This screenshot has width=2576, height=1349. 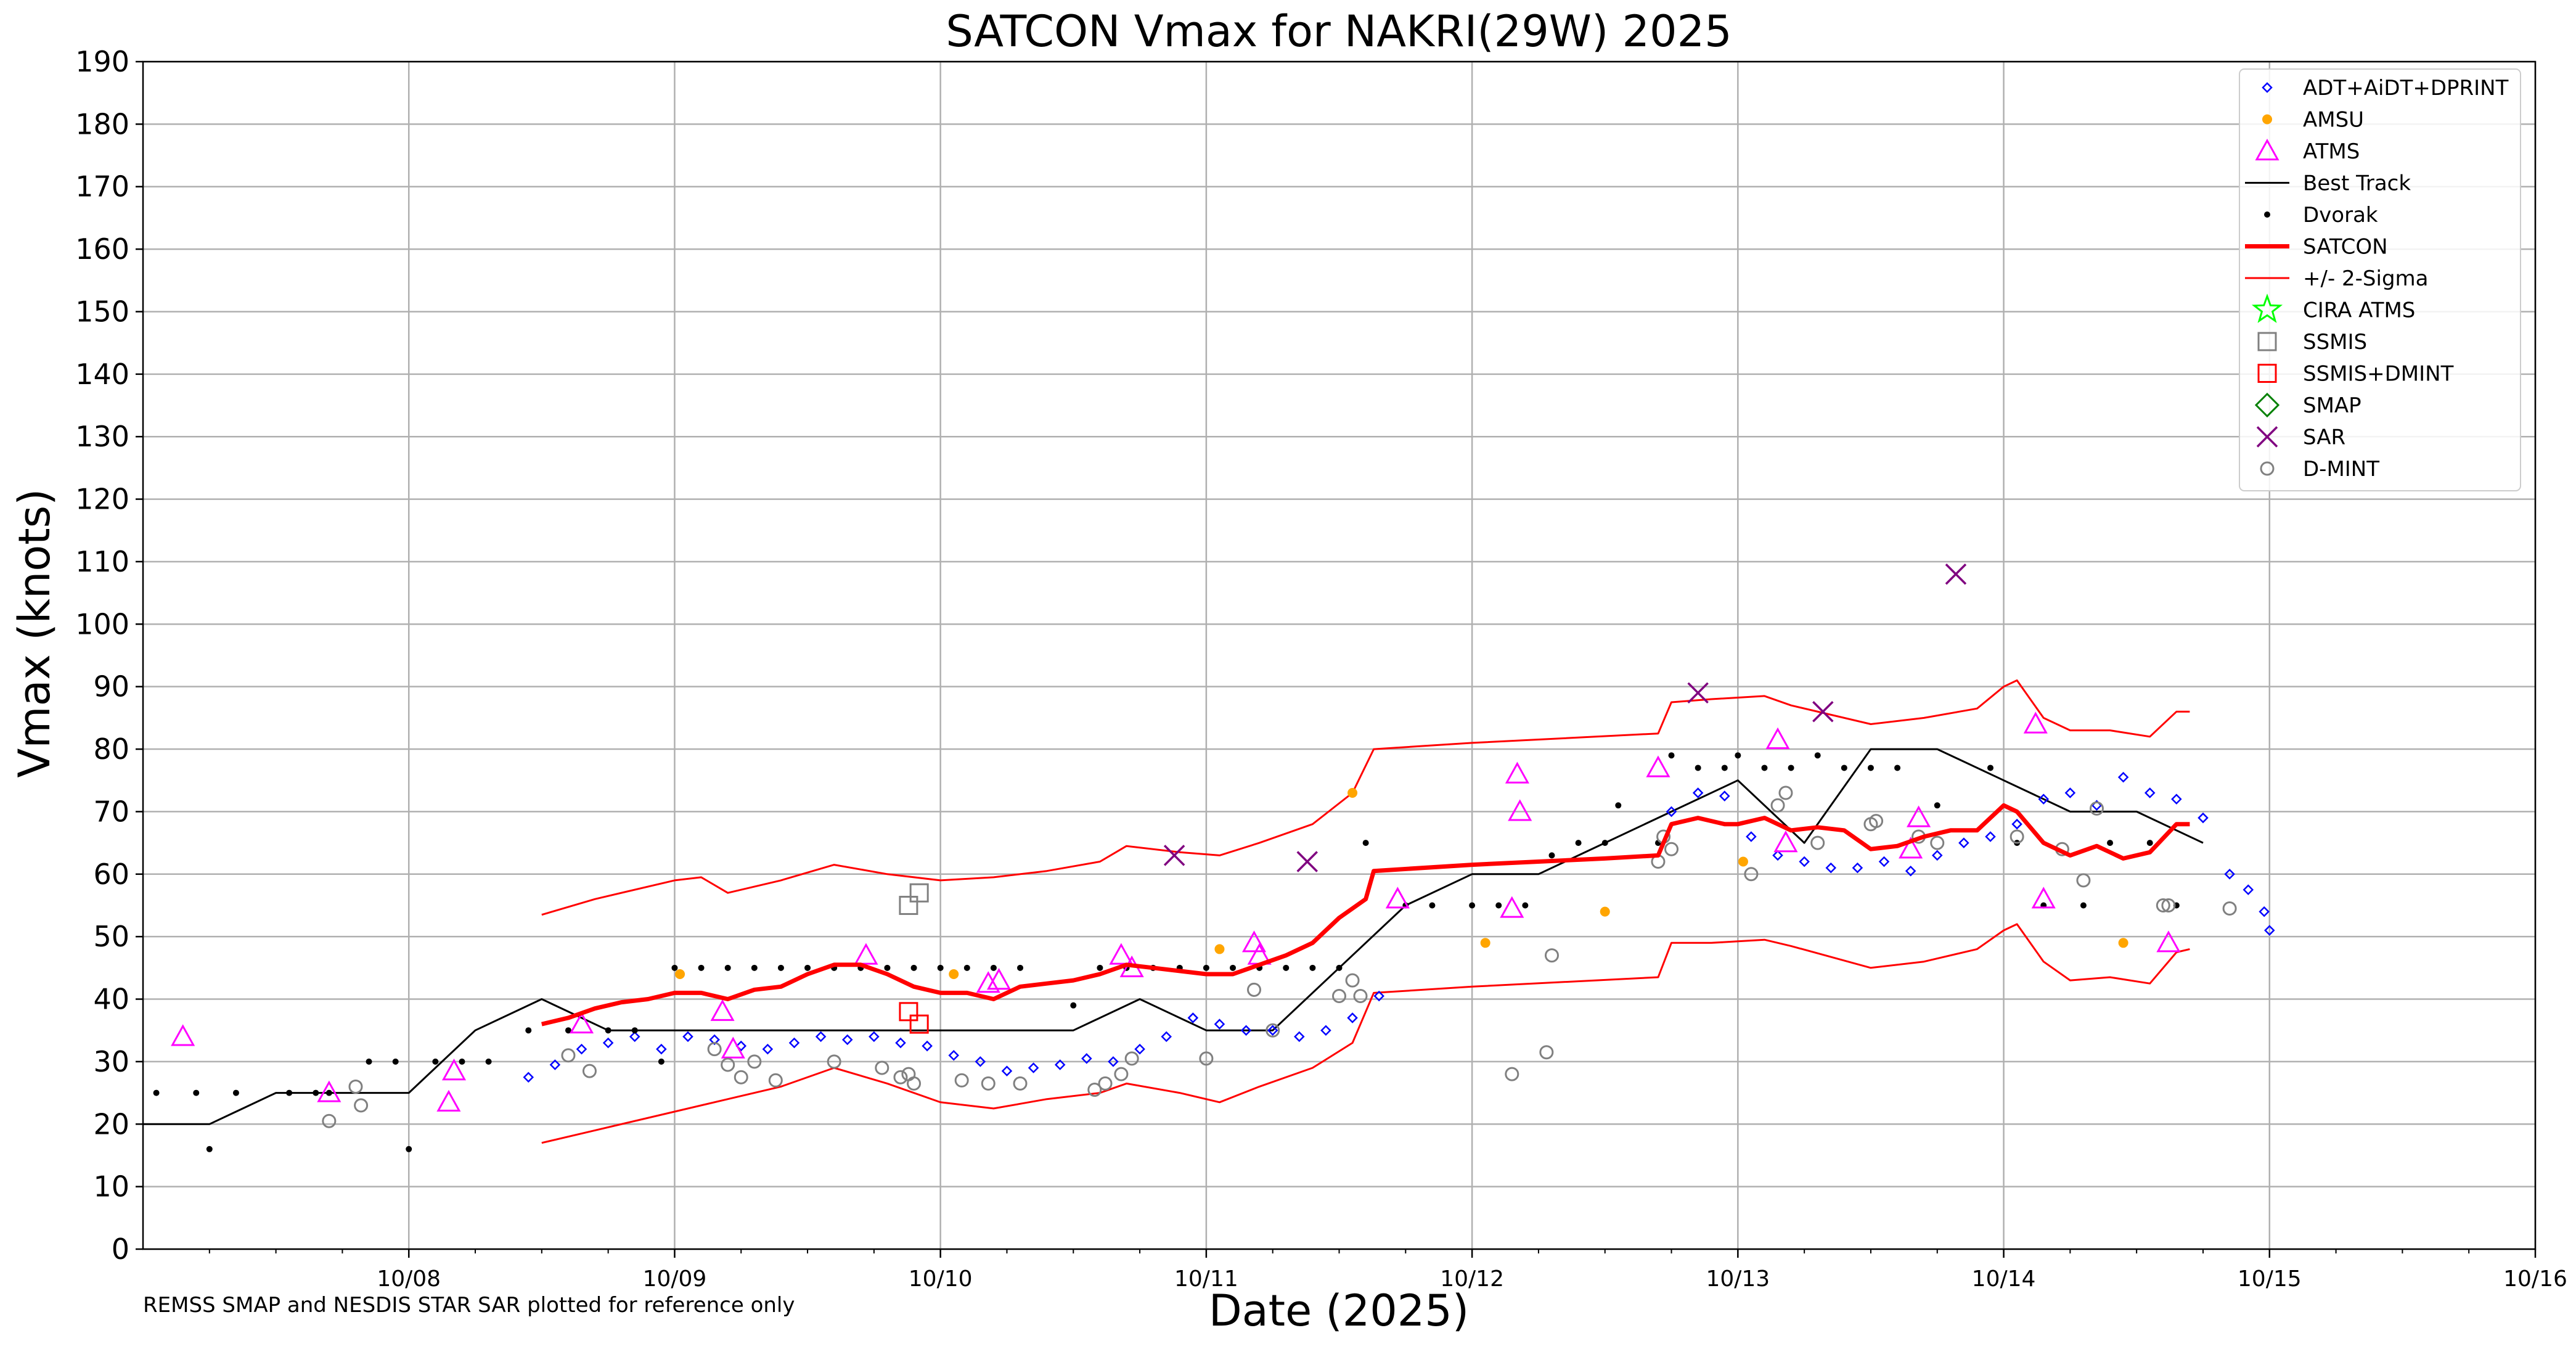 What do you see at coordinates (111, 1186) in the screenshot?
I see `y-tick-label: 10` at bounding box center [111, 1186].